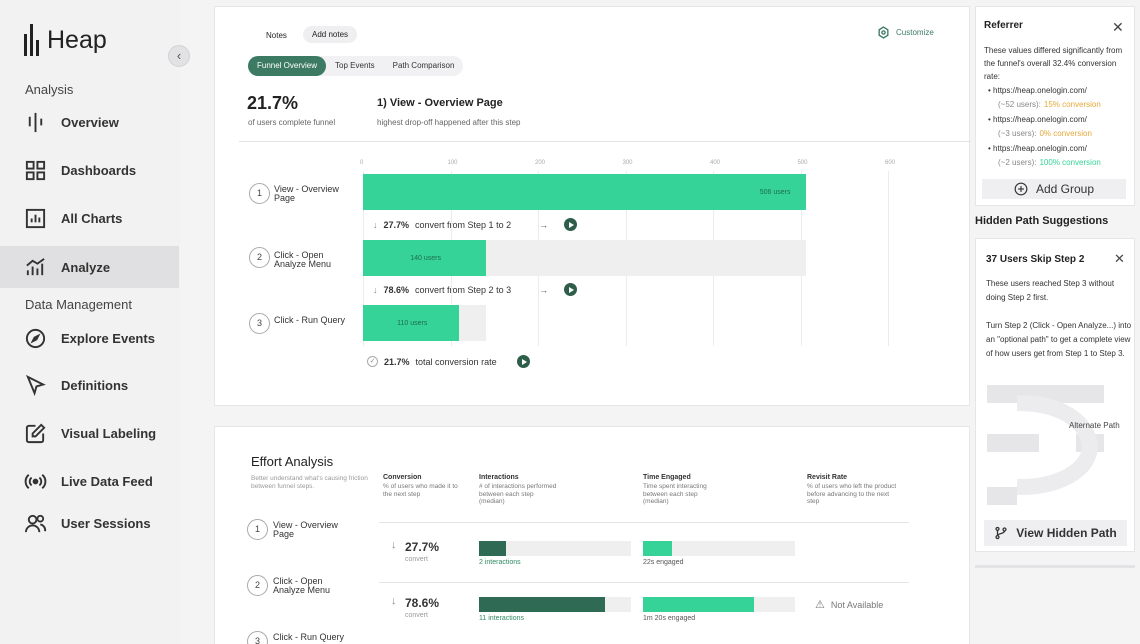 The width and height of the screenshot is (1140, 644). Describe the element at coordinates (375, 224) in the screenshot. I see `arrow-down-icon: ↓` at that location.